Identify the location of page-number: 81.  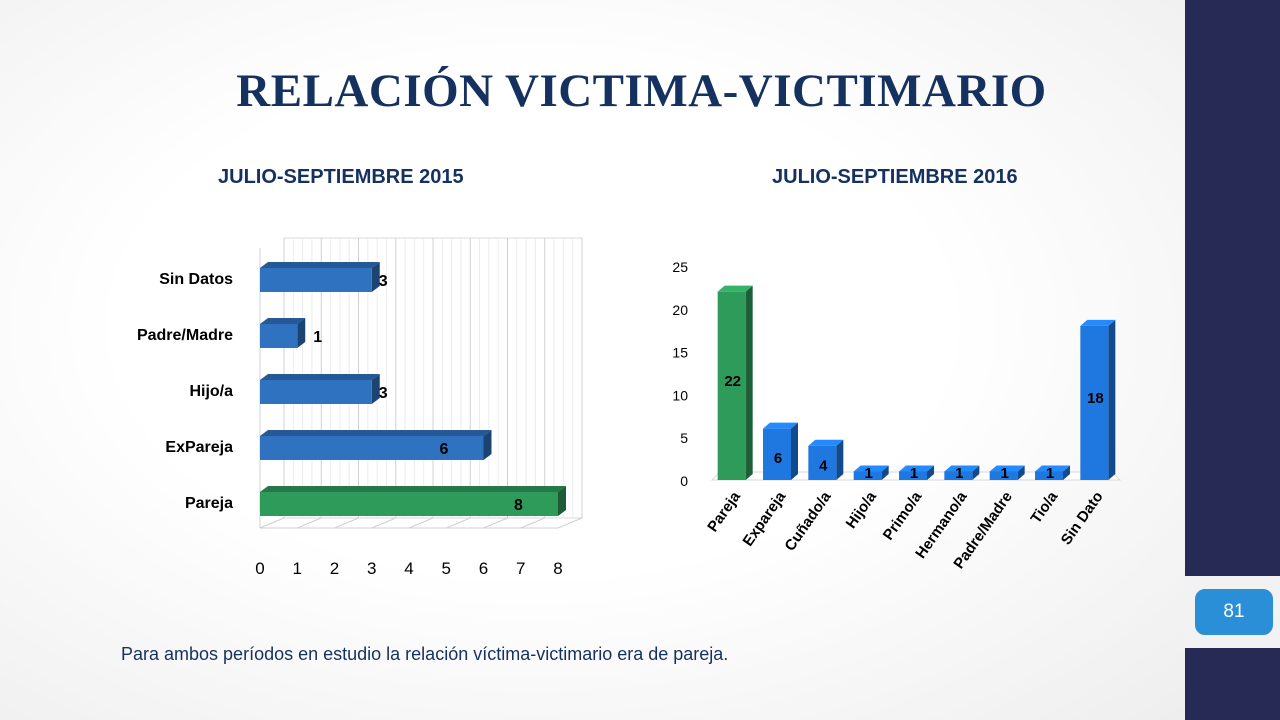
(1234, 612).